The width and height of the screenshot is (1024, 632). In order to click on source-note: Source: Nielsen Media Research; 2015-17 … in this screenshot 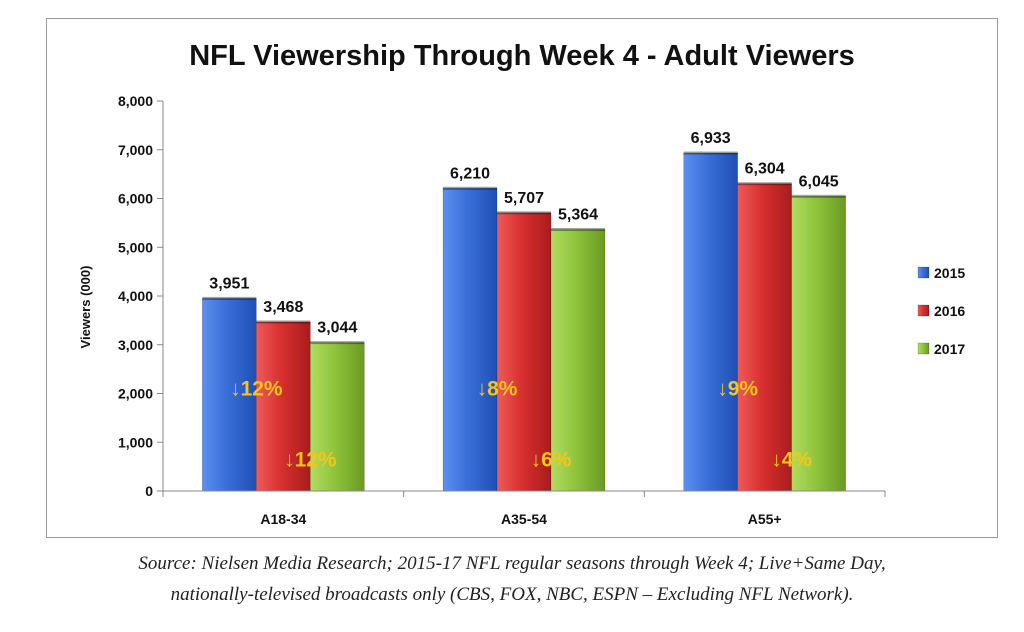, I will do `click(512, 579)`.